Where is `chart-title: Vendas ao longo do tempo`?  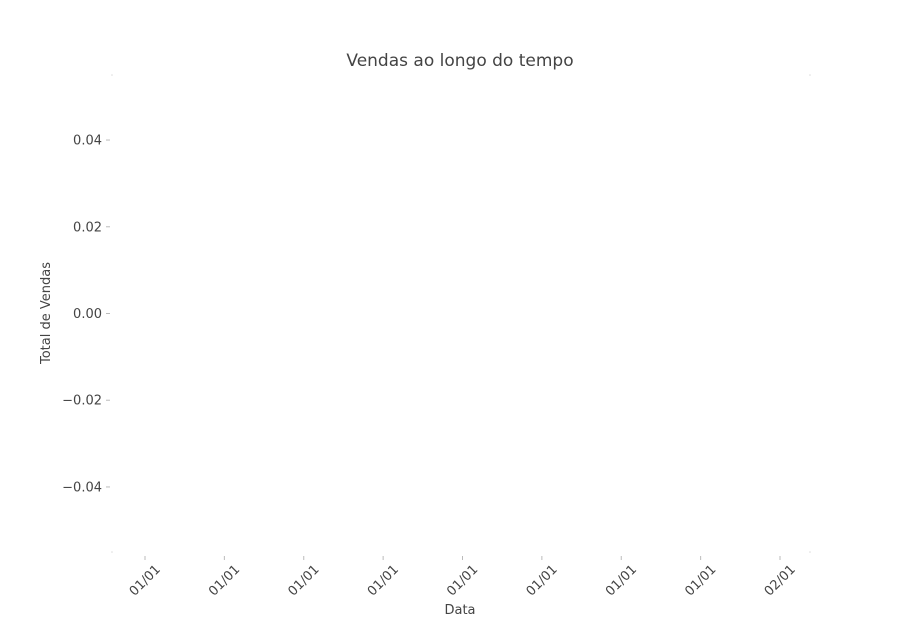
chart-title: Vendas ao longo do tempo is located at coordinates (459, 61).